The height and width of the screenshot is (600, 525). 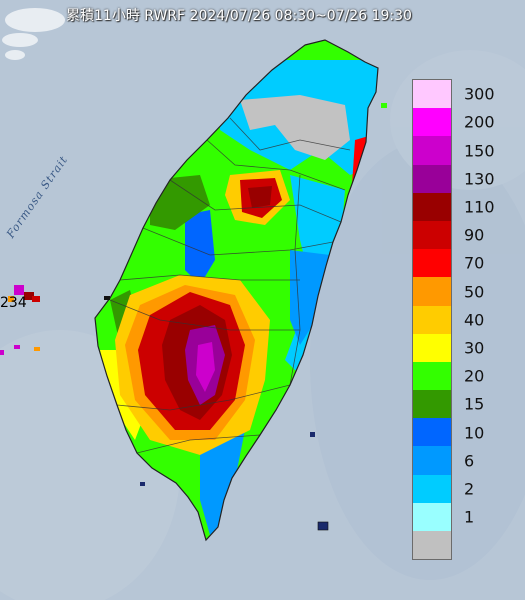 I want to click on offshore-value-label: 234, so click(x=13, y=303).